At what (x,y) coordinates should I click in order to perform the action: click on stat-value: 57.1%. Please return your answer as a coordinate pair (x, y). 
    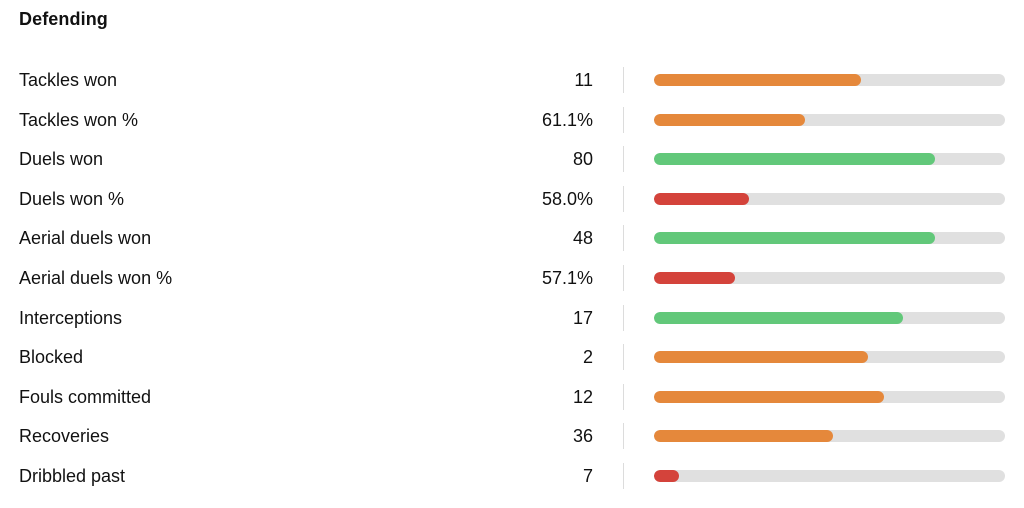
    Looking at the image, I should click on (567, 277).